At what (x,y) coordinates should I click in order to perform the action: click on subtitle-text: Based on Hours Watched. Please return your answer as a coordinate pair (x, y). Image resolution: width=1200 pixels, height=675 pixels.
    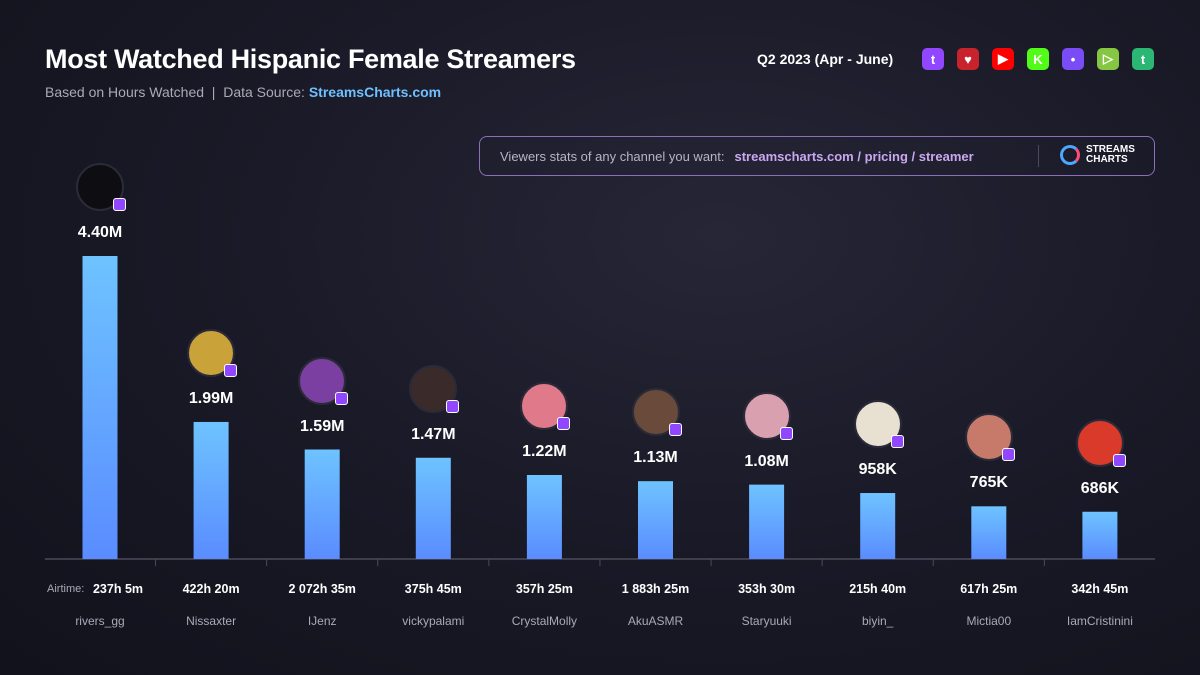
    Looking at the image, I should click on (125, 92).